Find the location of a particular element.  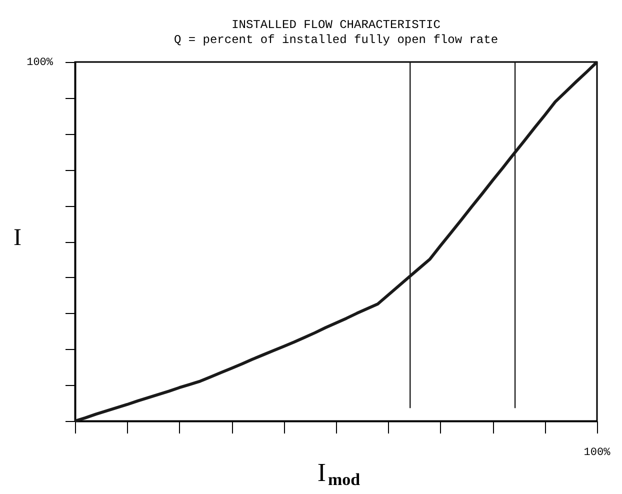

chart-title: INSTALLED FLOW CHARACTERISTIC is located at coordinates (336, 25).